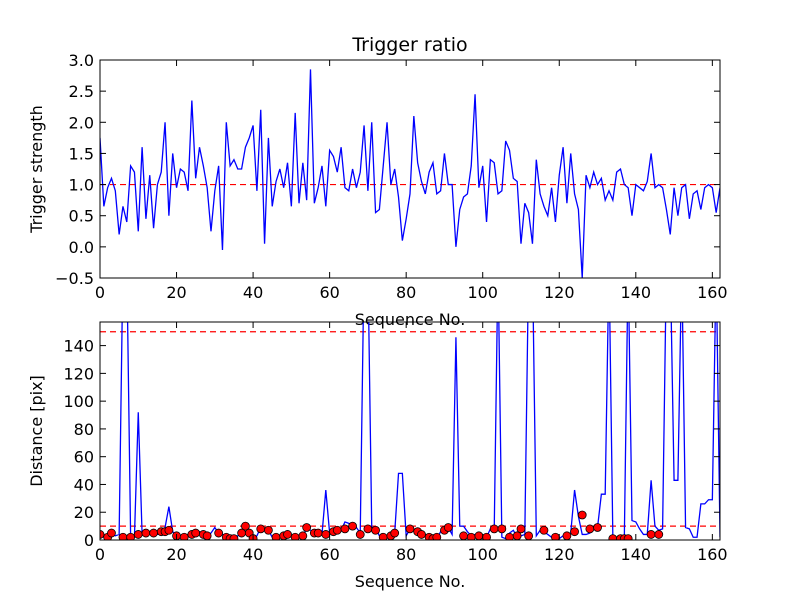  What do you see at coordinates (81, 122) in the screenshot?
I see `y-tick-label: 2.0` at bounding box center [81, 122].